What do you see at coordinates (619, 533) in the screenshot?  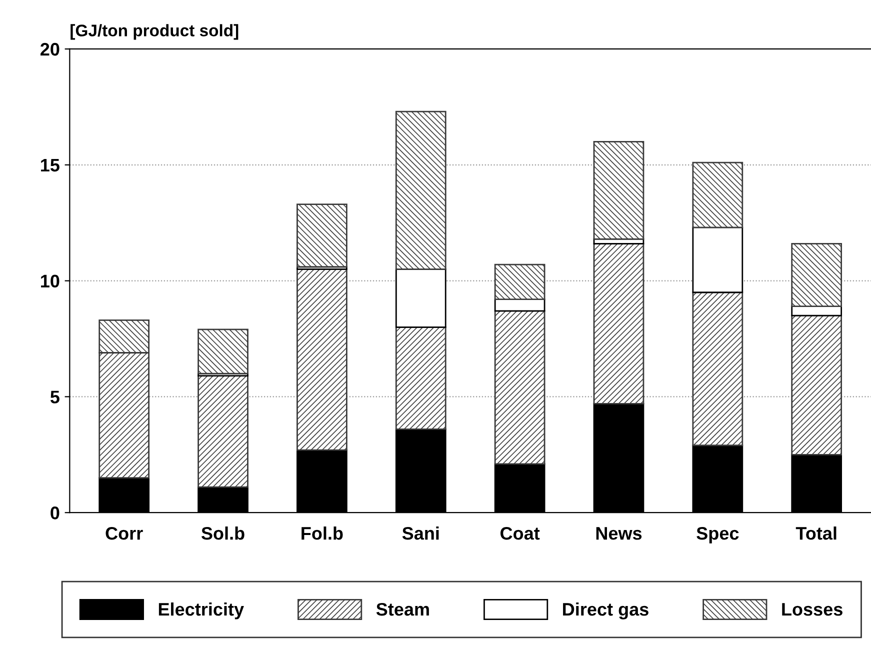 I see `x-tick-label: News` at bounding box center [619, 533].